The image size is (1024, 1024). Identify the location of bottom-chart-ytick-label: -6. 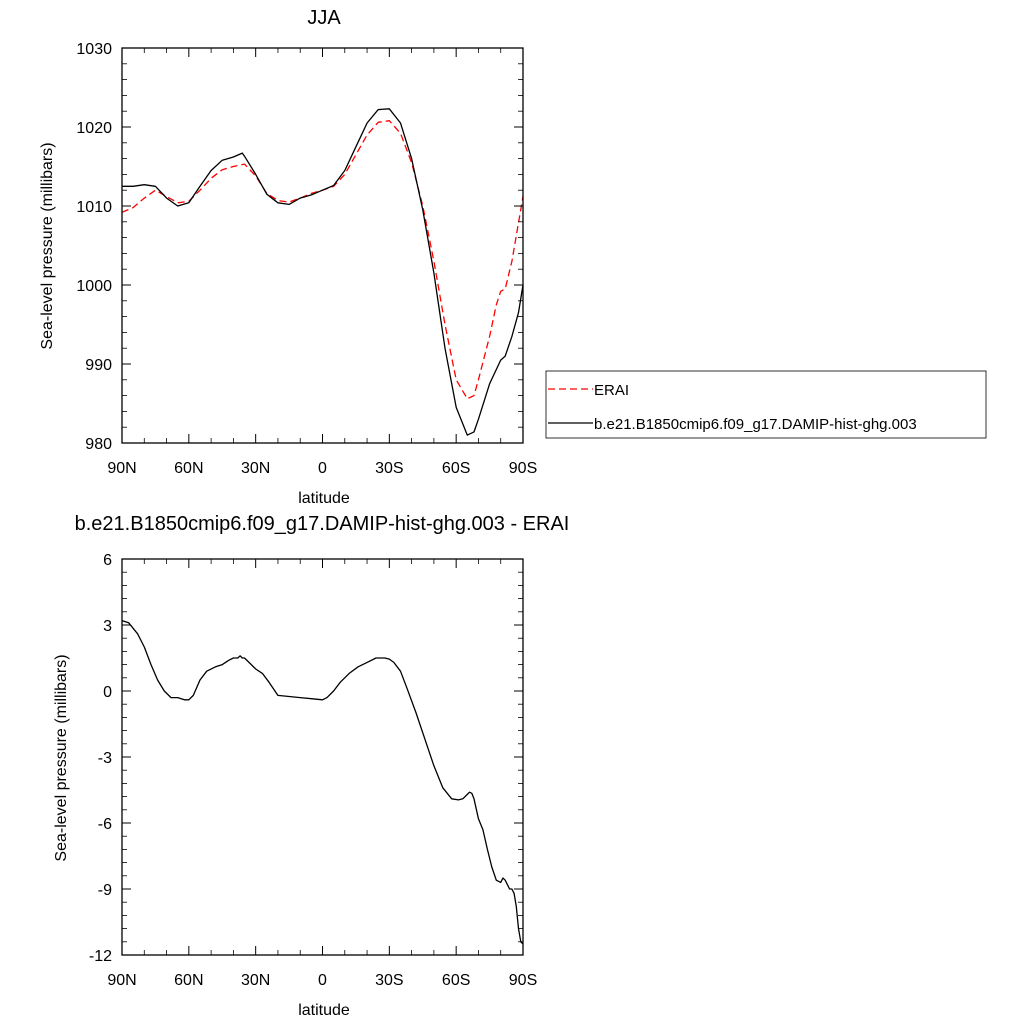
(105, 824).